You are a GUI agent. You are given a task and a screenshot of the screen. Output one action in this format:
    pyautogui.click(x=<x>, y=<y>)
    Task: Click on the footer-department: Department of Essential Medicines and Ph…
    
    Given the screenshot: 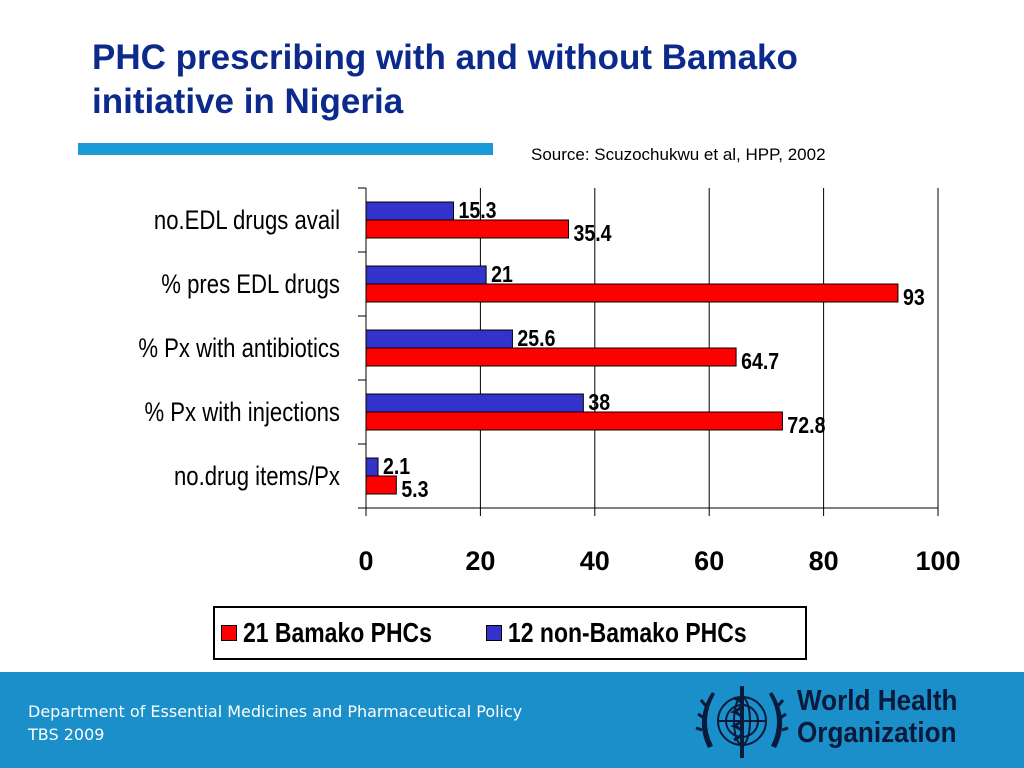 What is the action you would take?
    pyautogui.click(x=275, y=711)
    